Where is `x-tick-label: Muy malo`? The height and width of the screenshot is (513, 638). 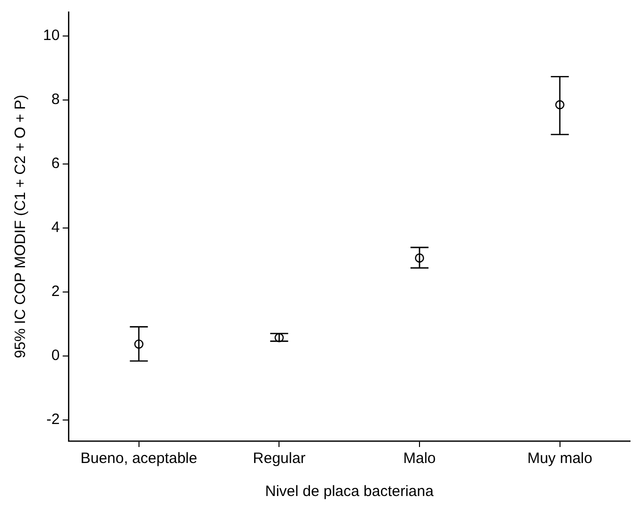
x-tick-label: Muy malo is located at coordinates (559, 459).